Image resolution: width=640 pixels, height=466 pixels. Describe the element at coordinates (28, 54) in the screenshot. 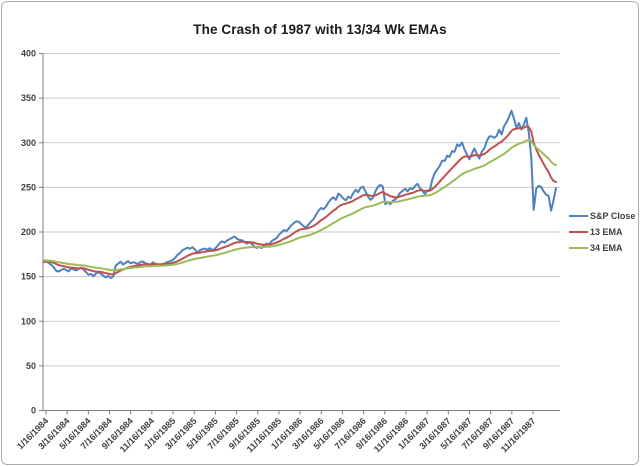

I see `y-axis-label: 400` at that location.